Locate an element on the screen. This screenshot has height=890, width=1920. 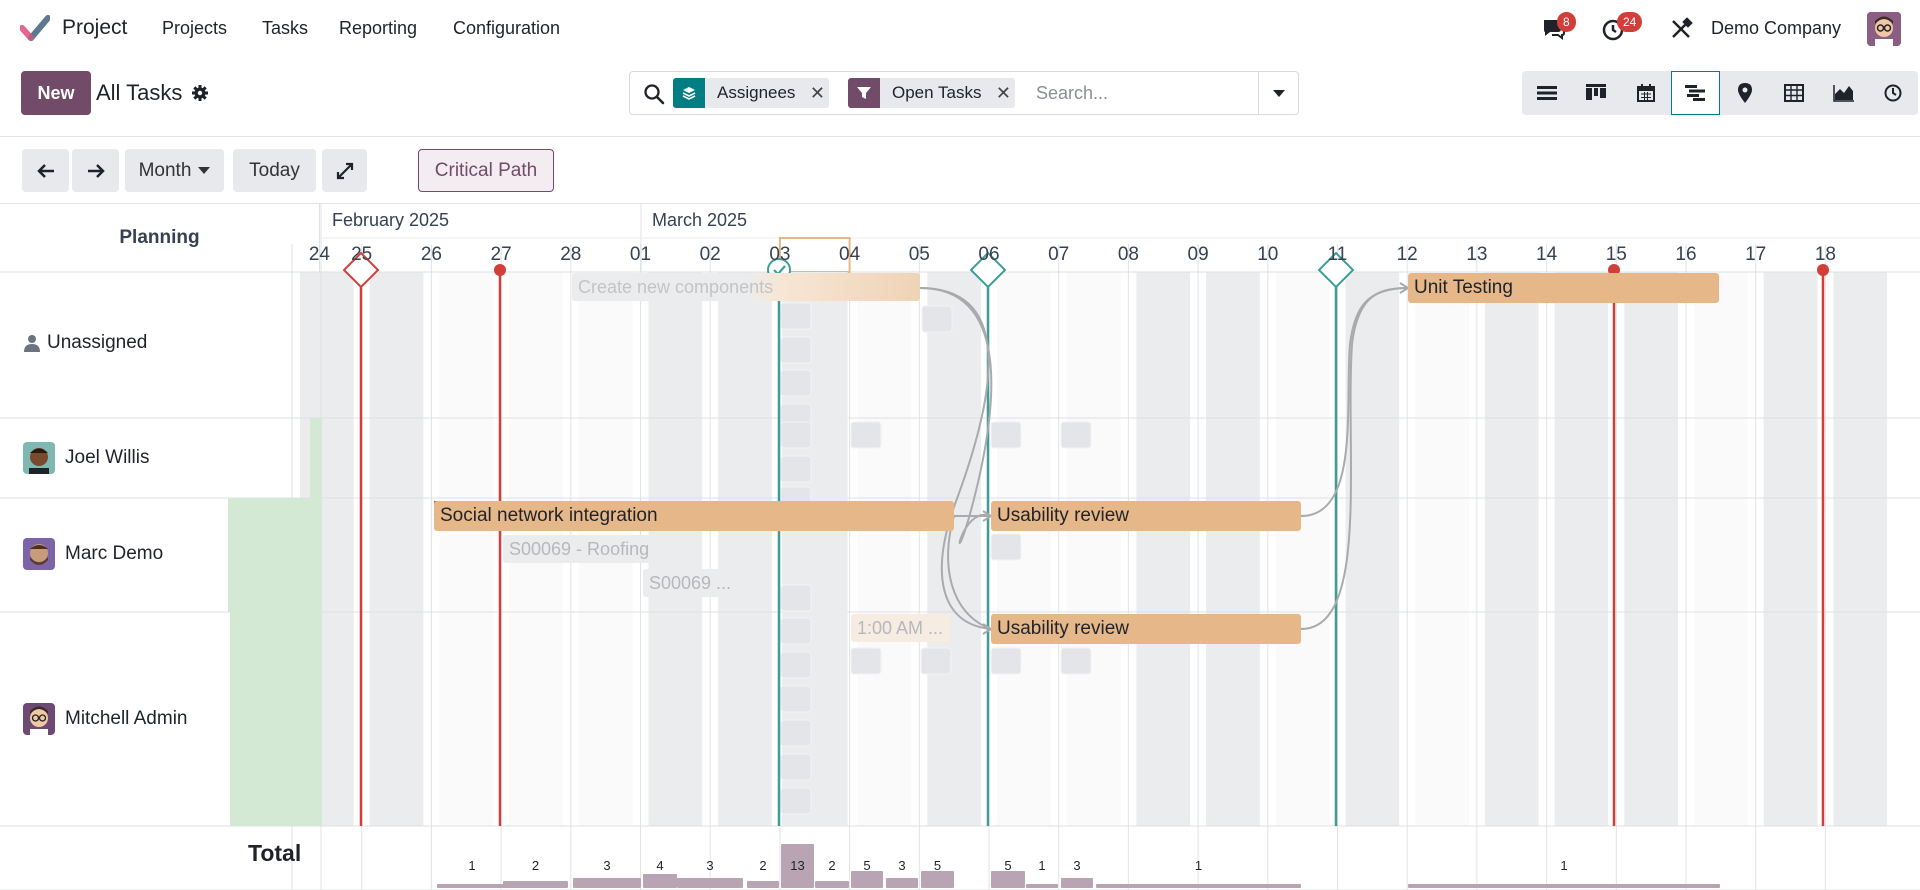
day-label-26: 26 is located at coordinates (431, 254).